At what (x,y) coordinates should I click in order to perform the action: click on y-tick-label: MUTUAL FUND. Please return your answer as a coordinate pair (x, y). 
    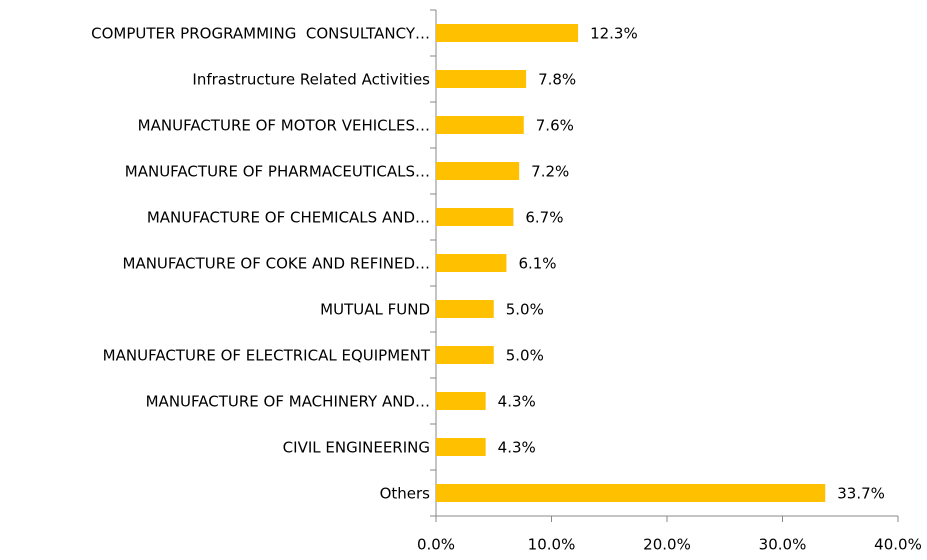
    Looking at the image, I should click on (375, 310).